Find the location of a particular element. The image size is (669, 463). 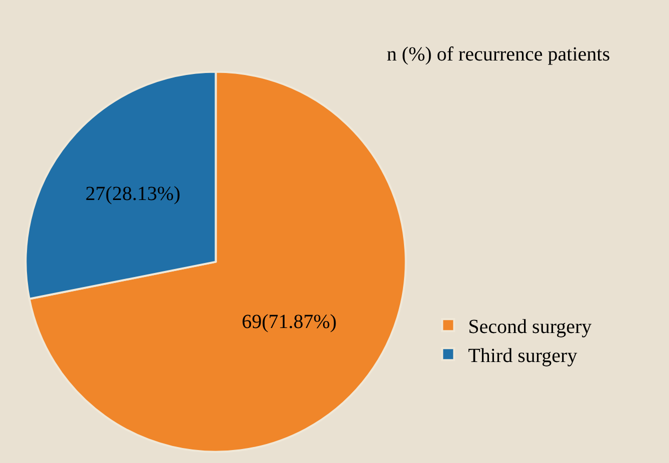

chart-title: n (%) of recurrence patients is located at coordinates (498, 54).